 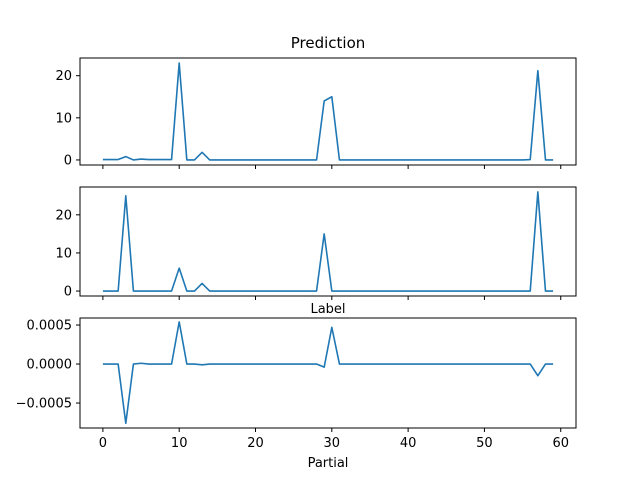 I want to click on y-tick-label: 0.0005, so click(x=50, y=326).